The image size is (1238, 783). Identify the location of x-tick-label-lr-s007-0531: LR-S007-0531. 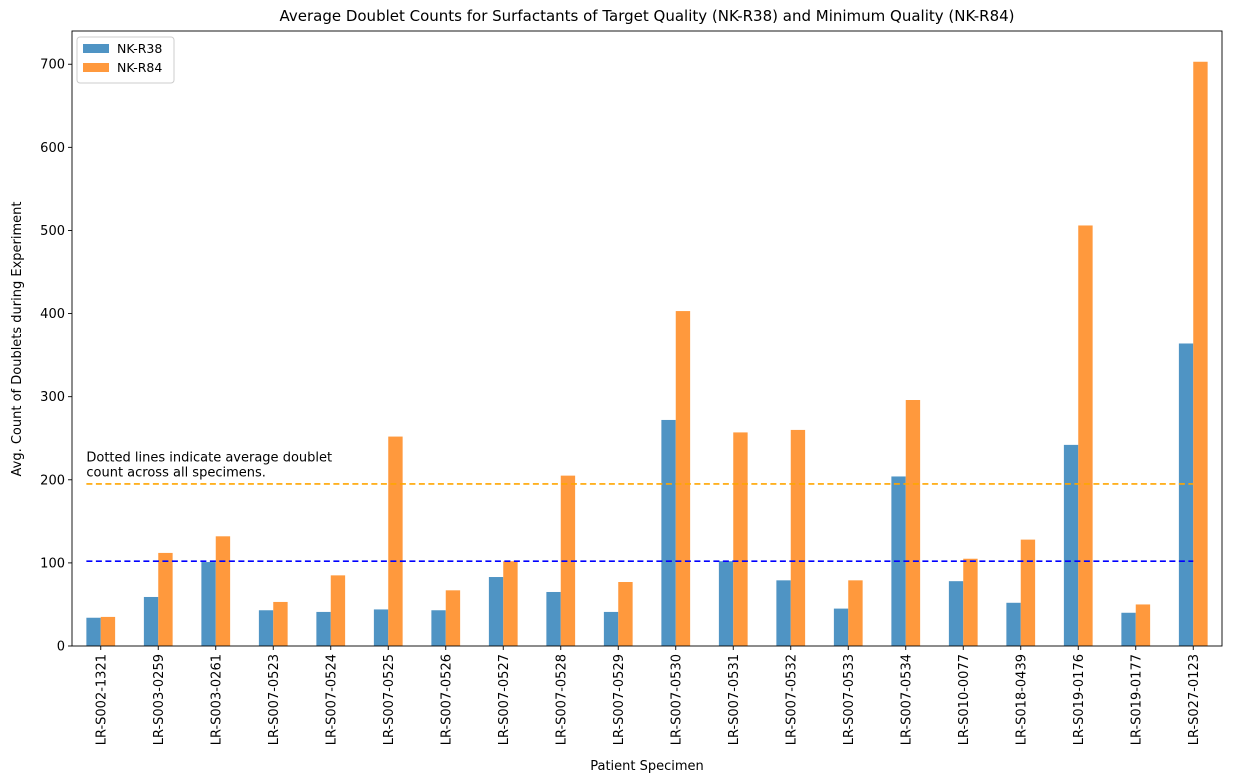
(734, 699).